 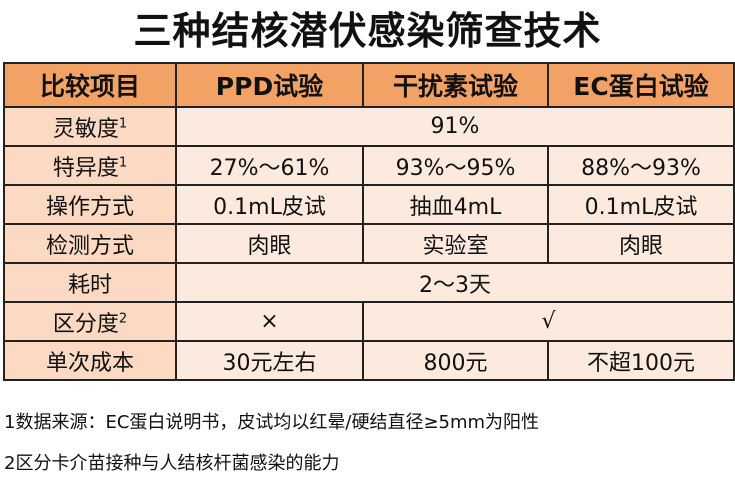 I want to click on table-row-sensitivity: 灵敏度1 91%, so click(x=369, y=126).